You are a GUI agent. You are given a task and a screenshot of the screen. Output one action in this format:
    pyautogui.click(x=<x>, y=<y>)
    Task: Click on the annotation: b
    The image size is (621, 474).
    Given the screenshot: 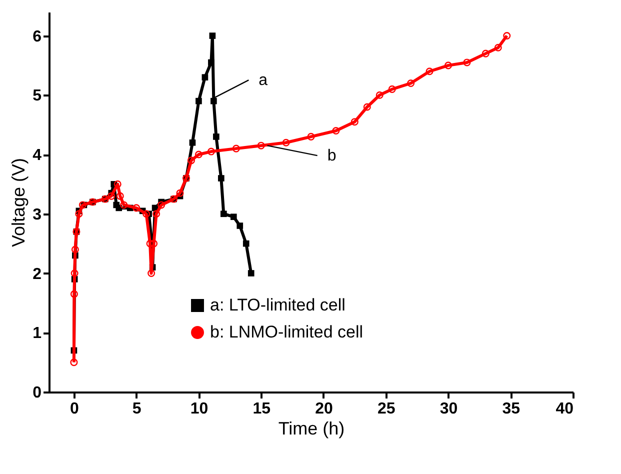 What is the action you would take?
    pyautogui.click(x=331, y=156)
    